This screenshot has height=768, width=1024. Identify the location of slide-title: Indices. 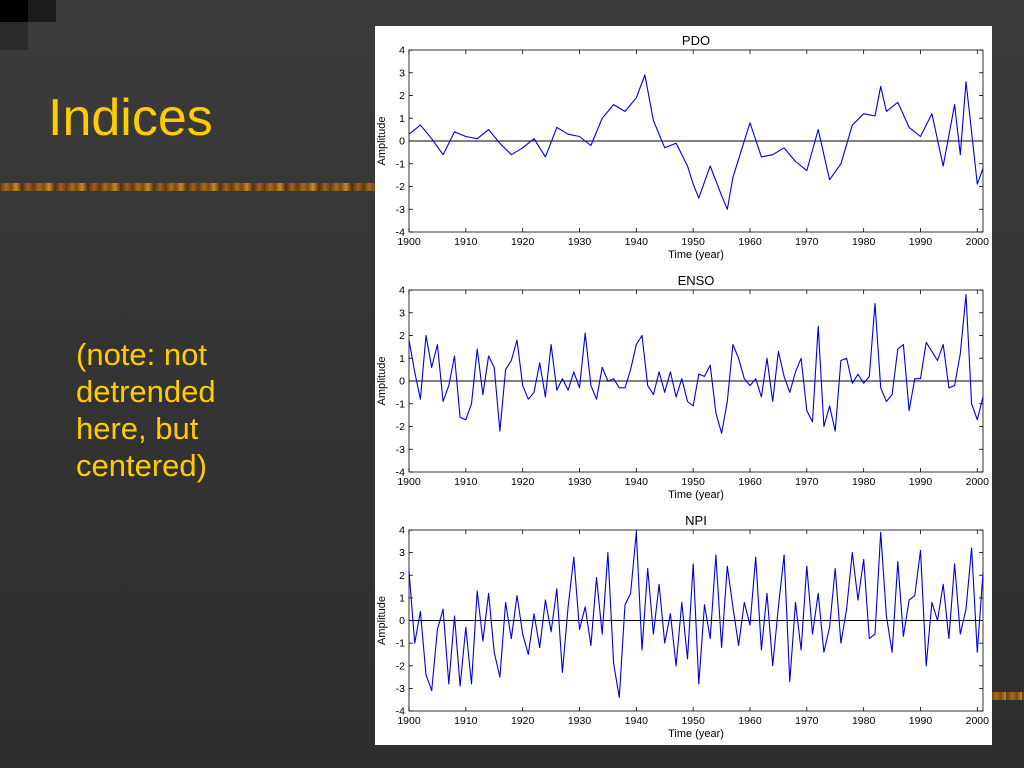
(130, 118).